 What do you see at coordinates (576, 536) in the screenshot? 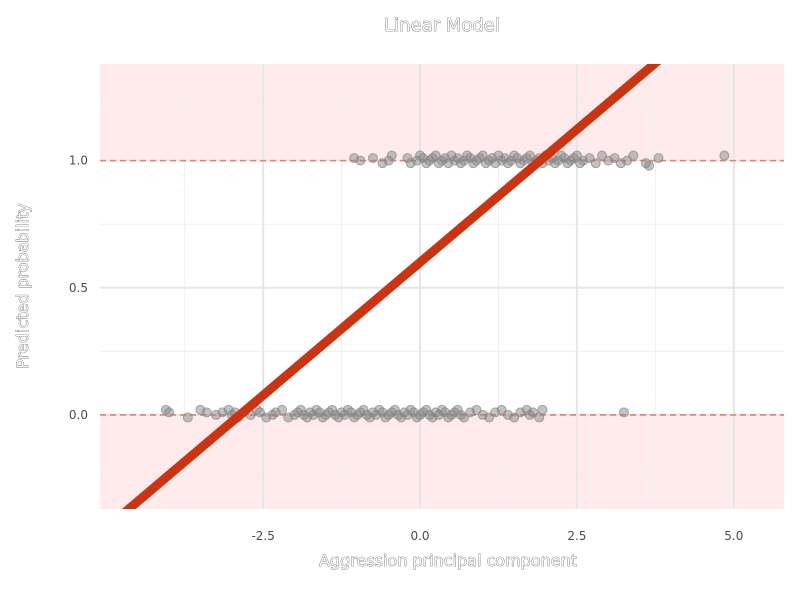
I see `x-tick-label: 2.5` at bounding box center [576, 536].